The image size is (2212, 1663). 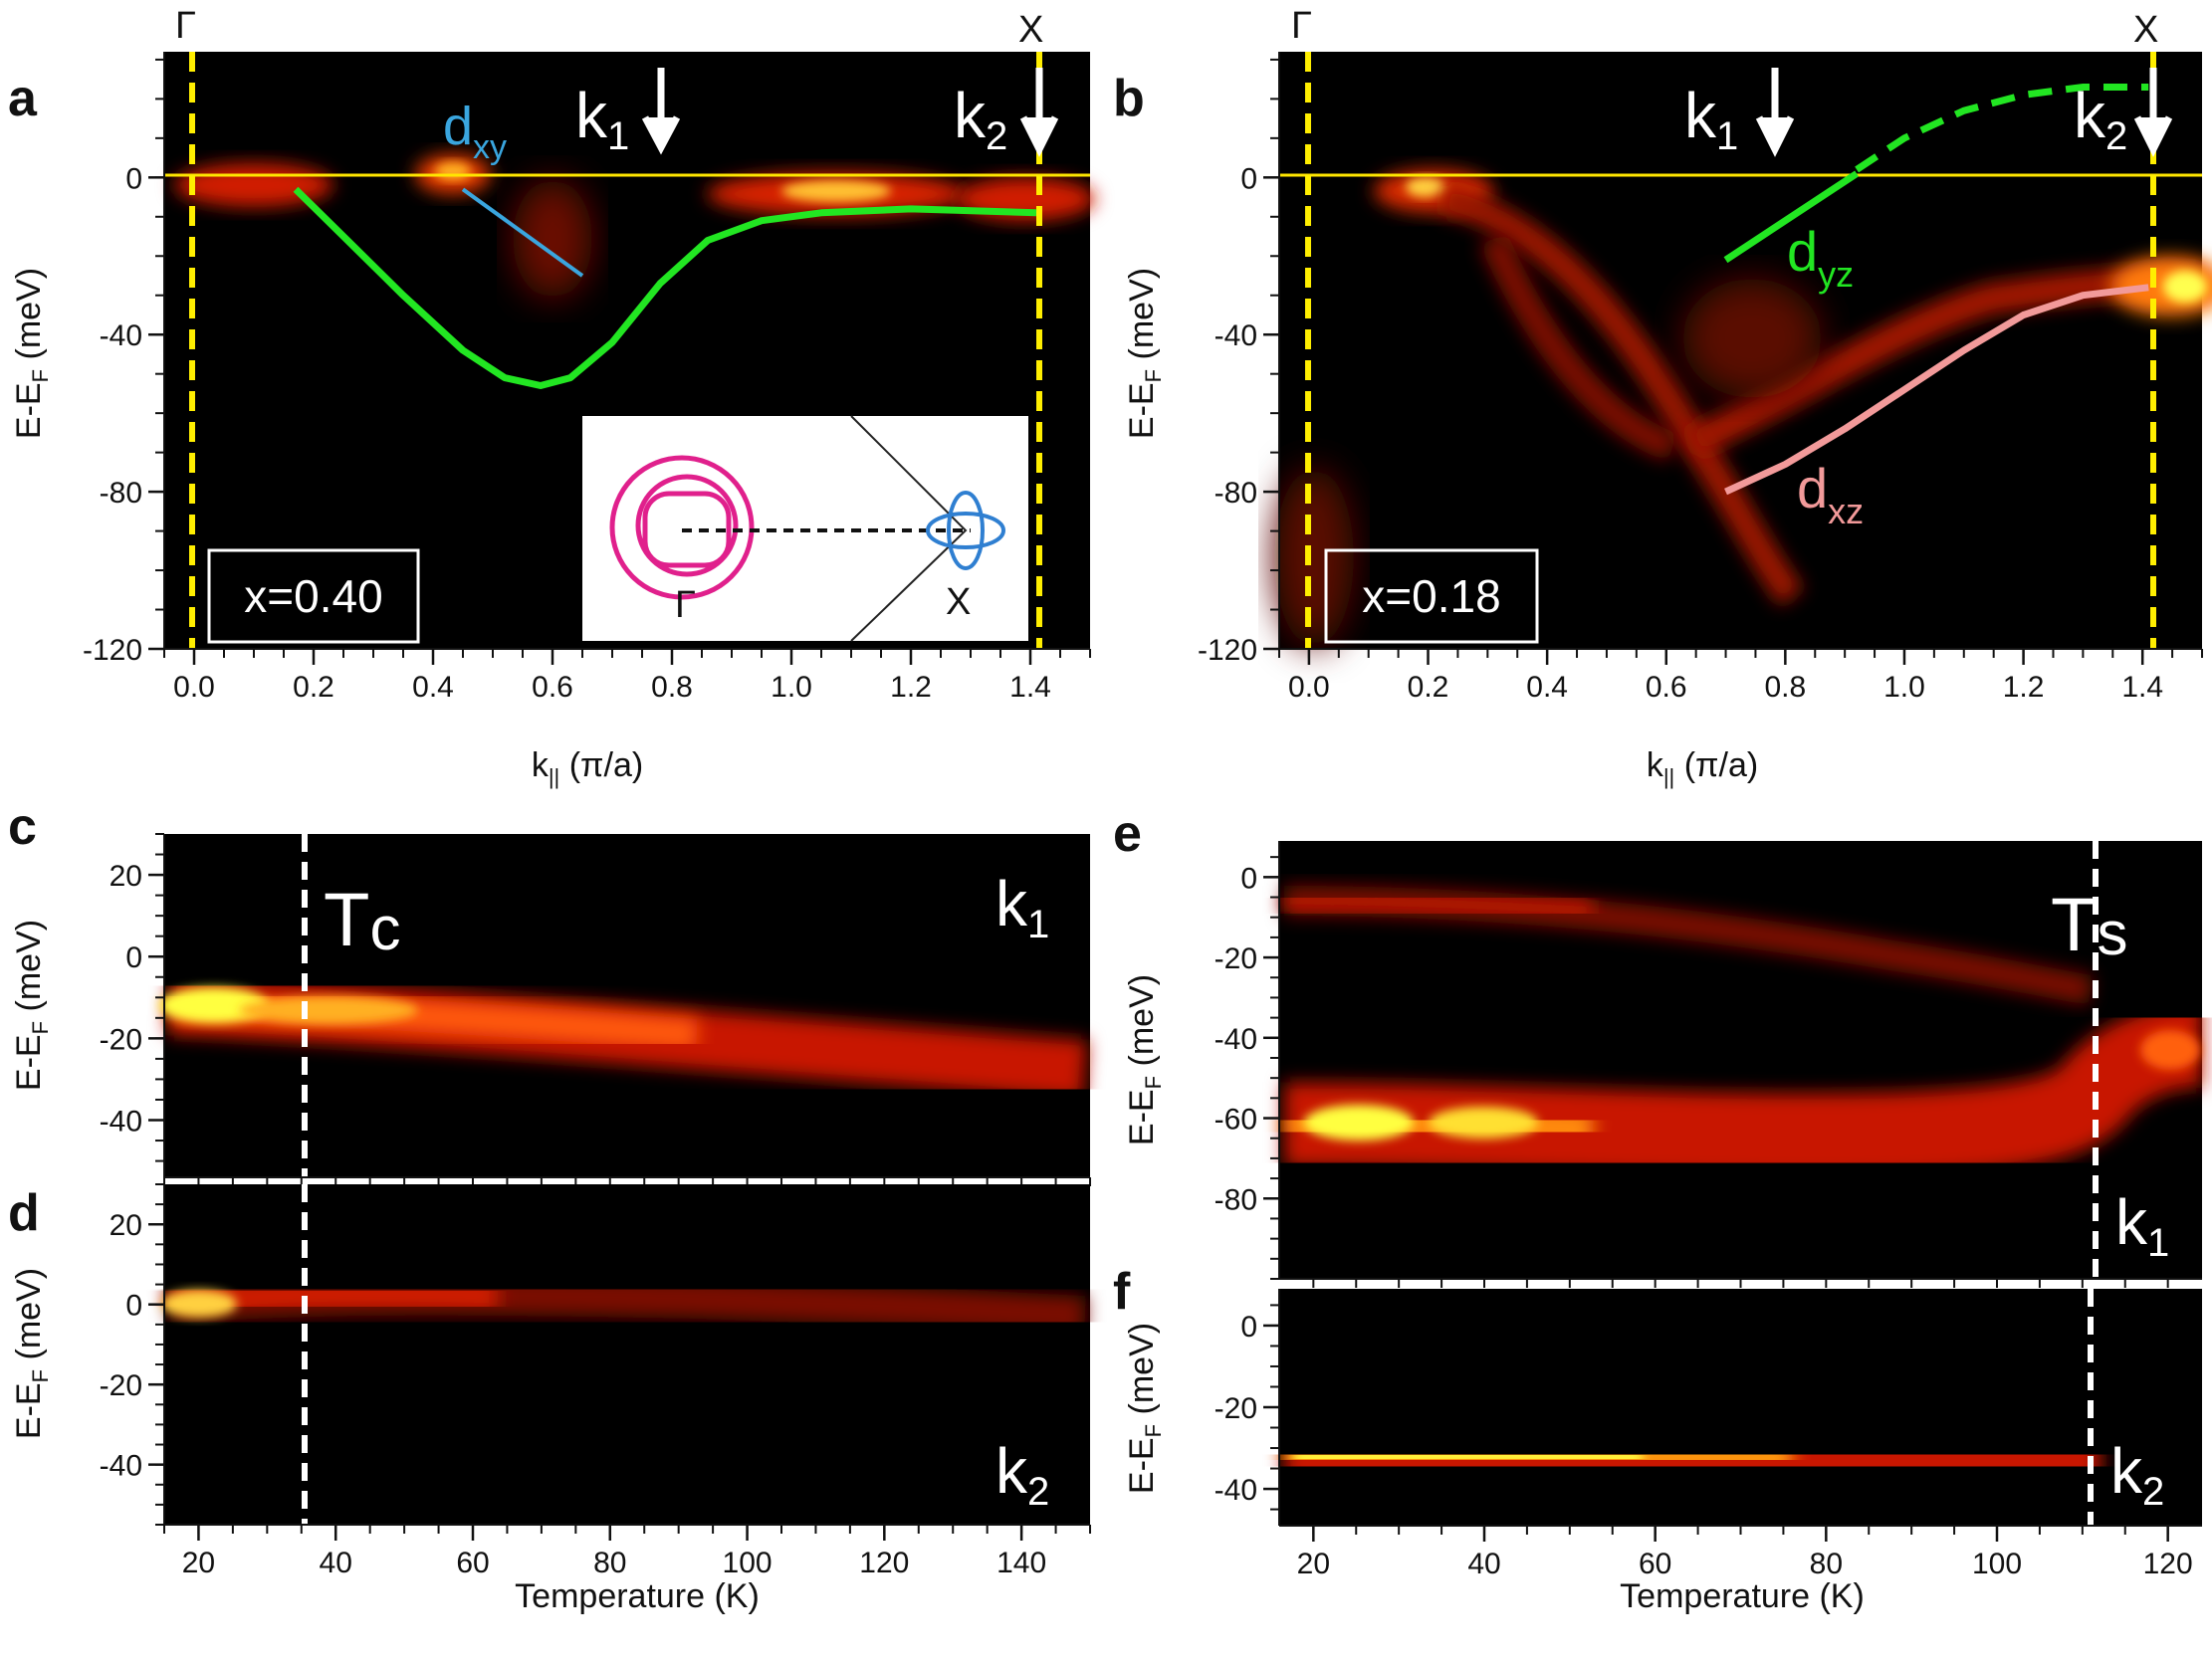 I want to click on inner-hole-pocket, so click(x=687, y=529).